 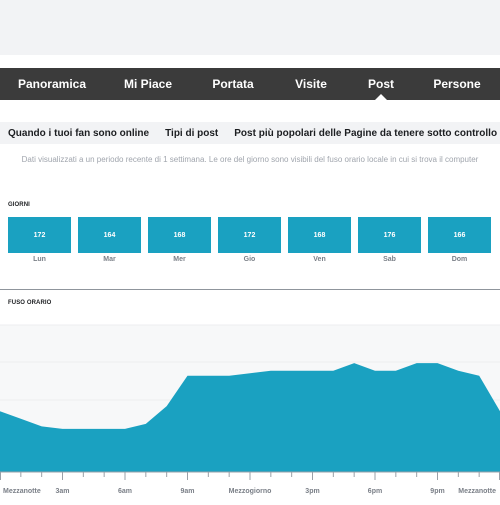 I want to click on chart-tick-label: 9pm, so click(x=437, y=491).